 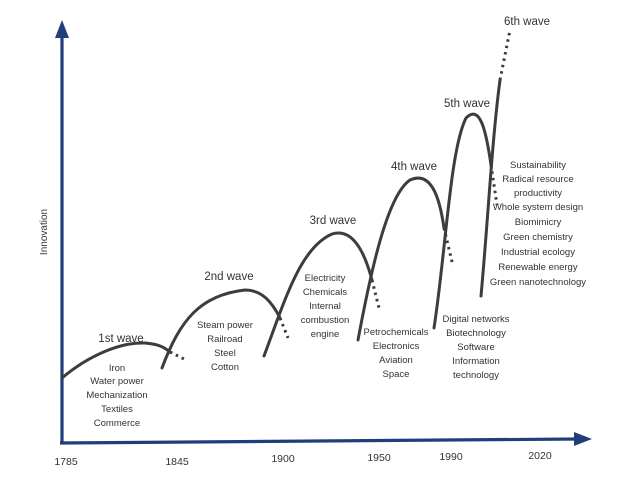 I want to click on wave-5-item: Biotechnology, so click(x=476, y=333).